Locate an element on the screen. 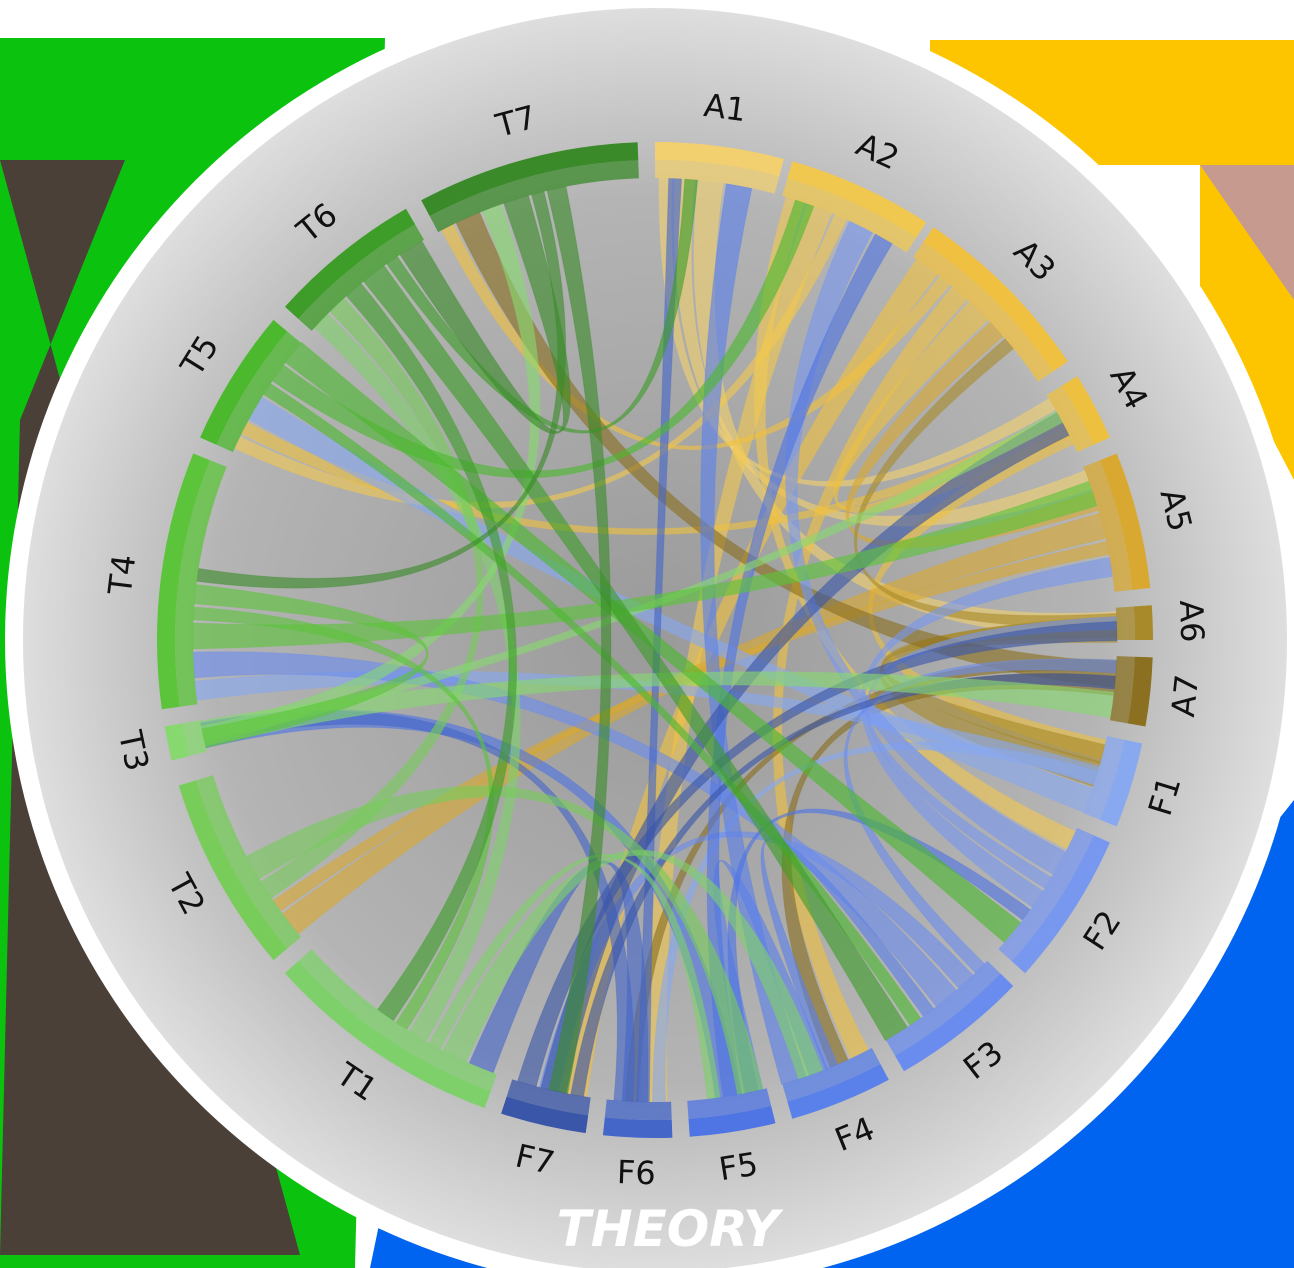 This screenshot has width=1294, height=1268. node-label: A1 is located at coordinates (725, 107).